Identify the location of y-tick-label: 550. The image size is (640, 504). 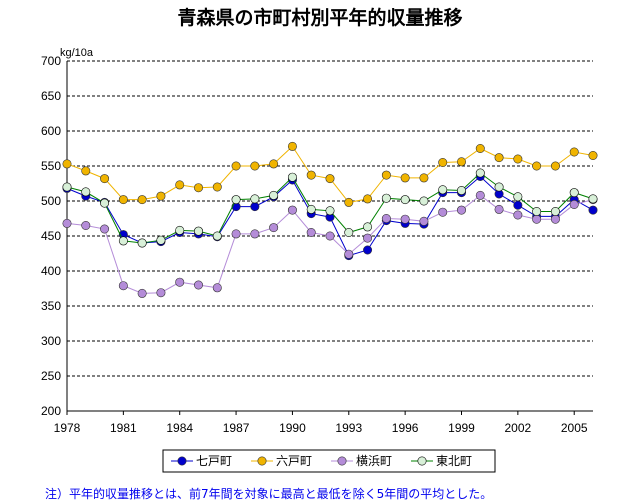
(51, 166).